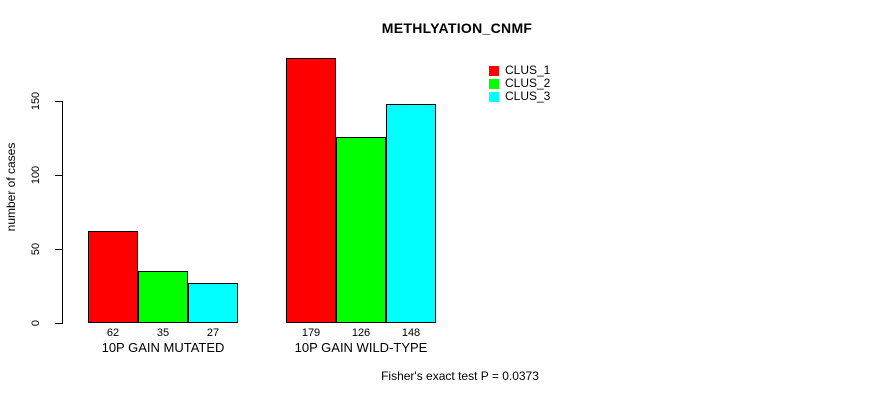 The height and width of the screenshot is (400, 890). What do you see at coordinates (213, 333) in the screenshot?
I see `bar-value-clus-3-10p-gain-mutated: 27` at bounding box center [213, 333].